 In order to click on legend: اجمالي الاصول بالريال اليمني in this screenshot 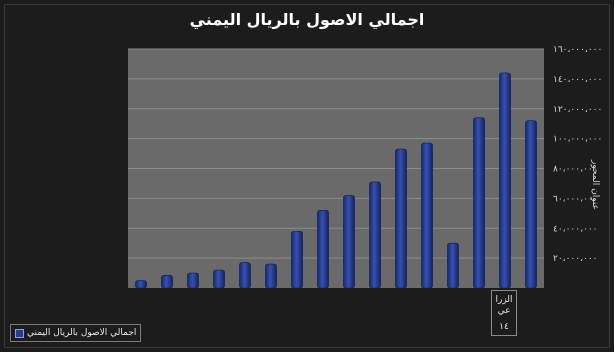, I will do `click(76, 333)`.